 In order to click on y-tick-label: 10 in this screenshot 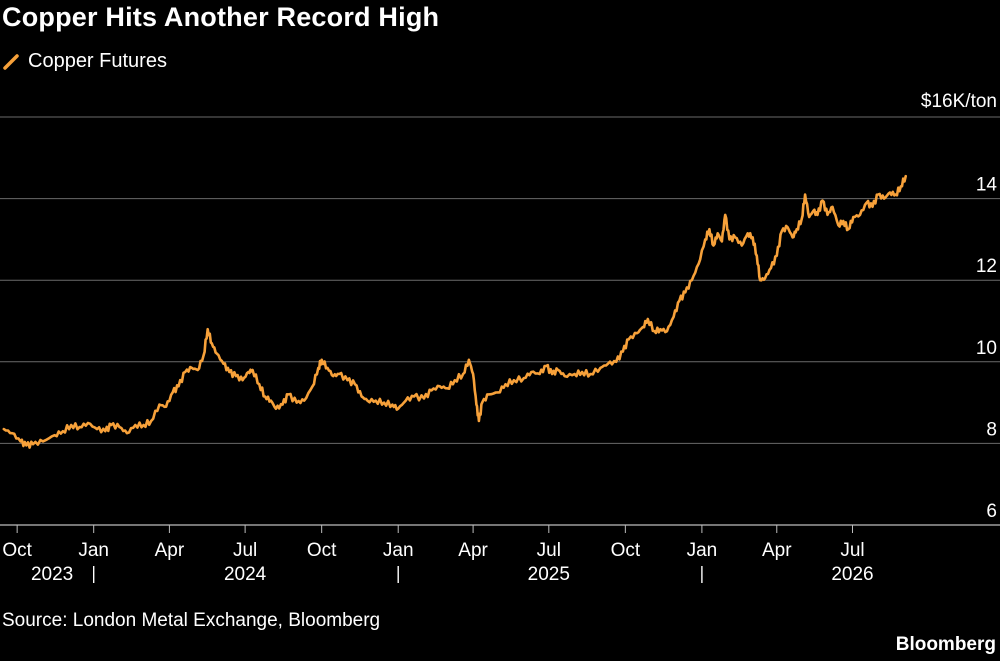, I will do `click(986, 348)`.